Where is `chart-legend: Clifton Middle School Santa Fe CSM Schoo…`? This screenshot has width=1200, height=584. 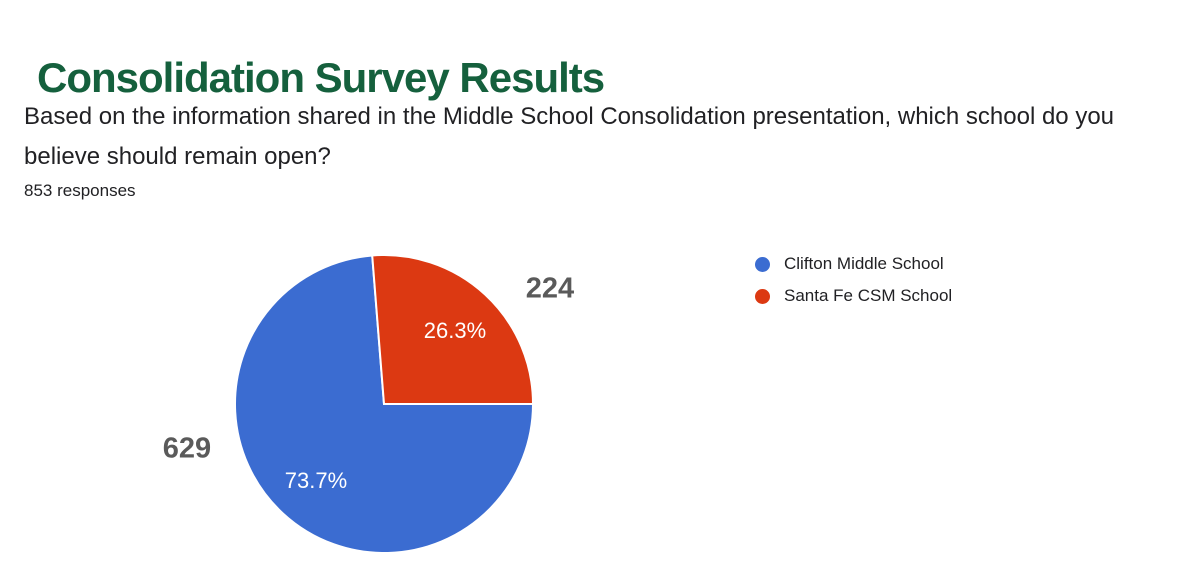 chart-legend: Clifton Middle School Santa Fe CSM Schoo… is located at coordinates (853, 284).